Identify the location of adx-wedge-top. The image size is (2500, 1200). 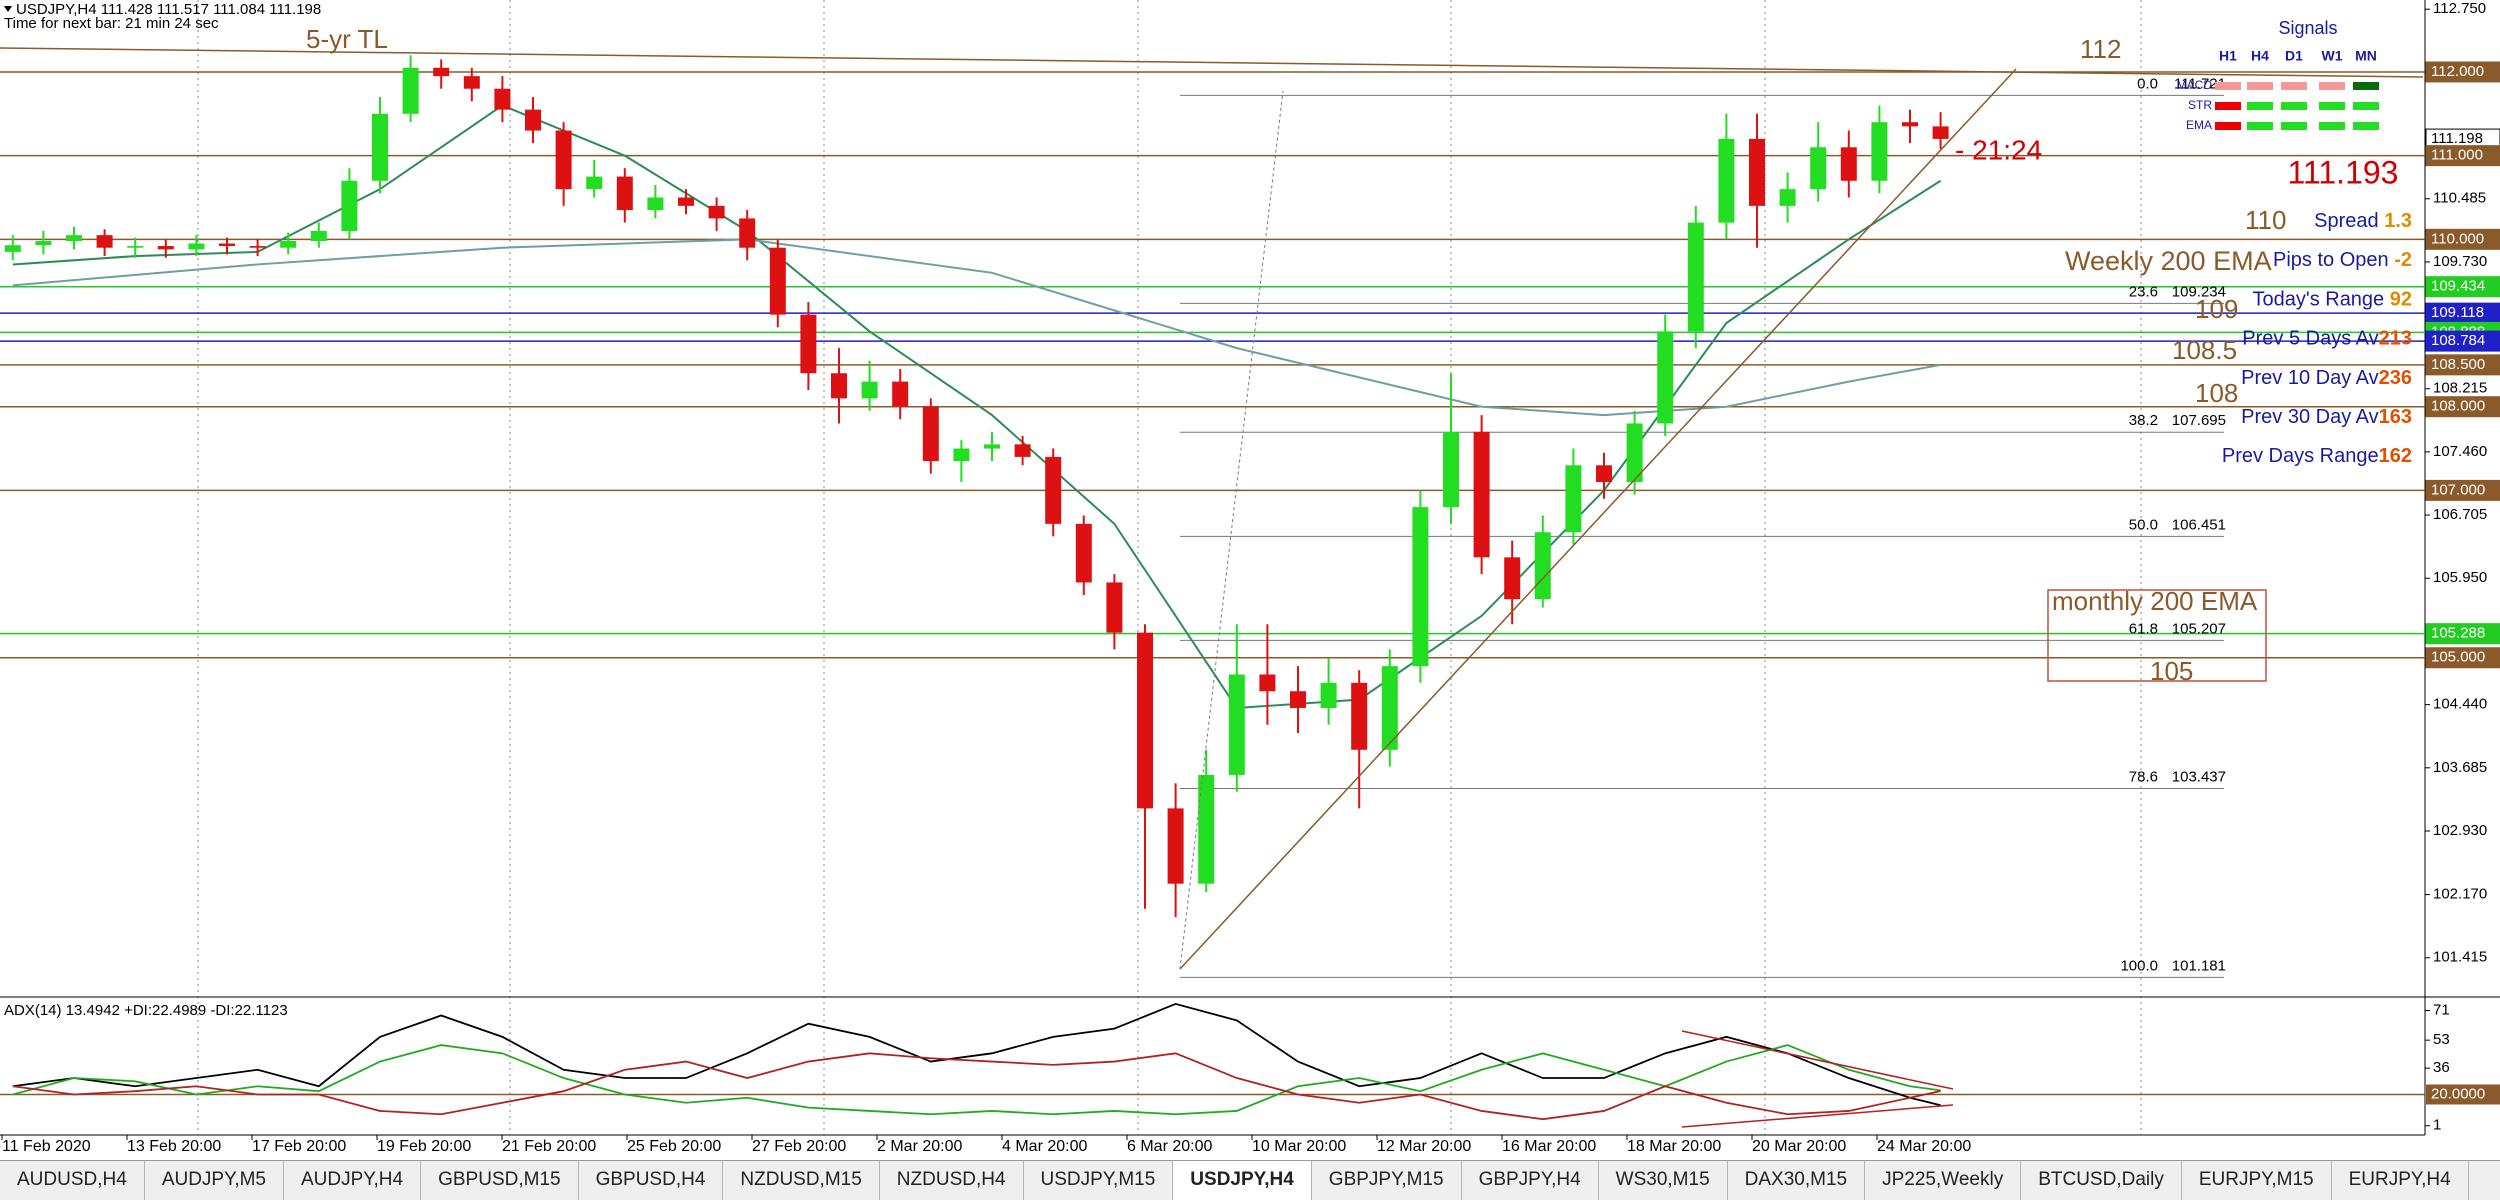
(1817, 1060).